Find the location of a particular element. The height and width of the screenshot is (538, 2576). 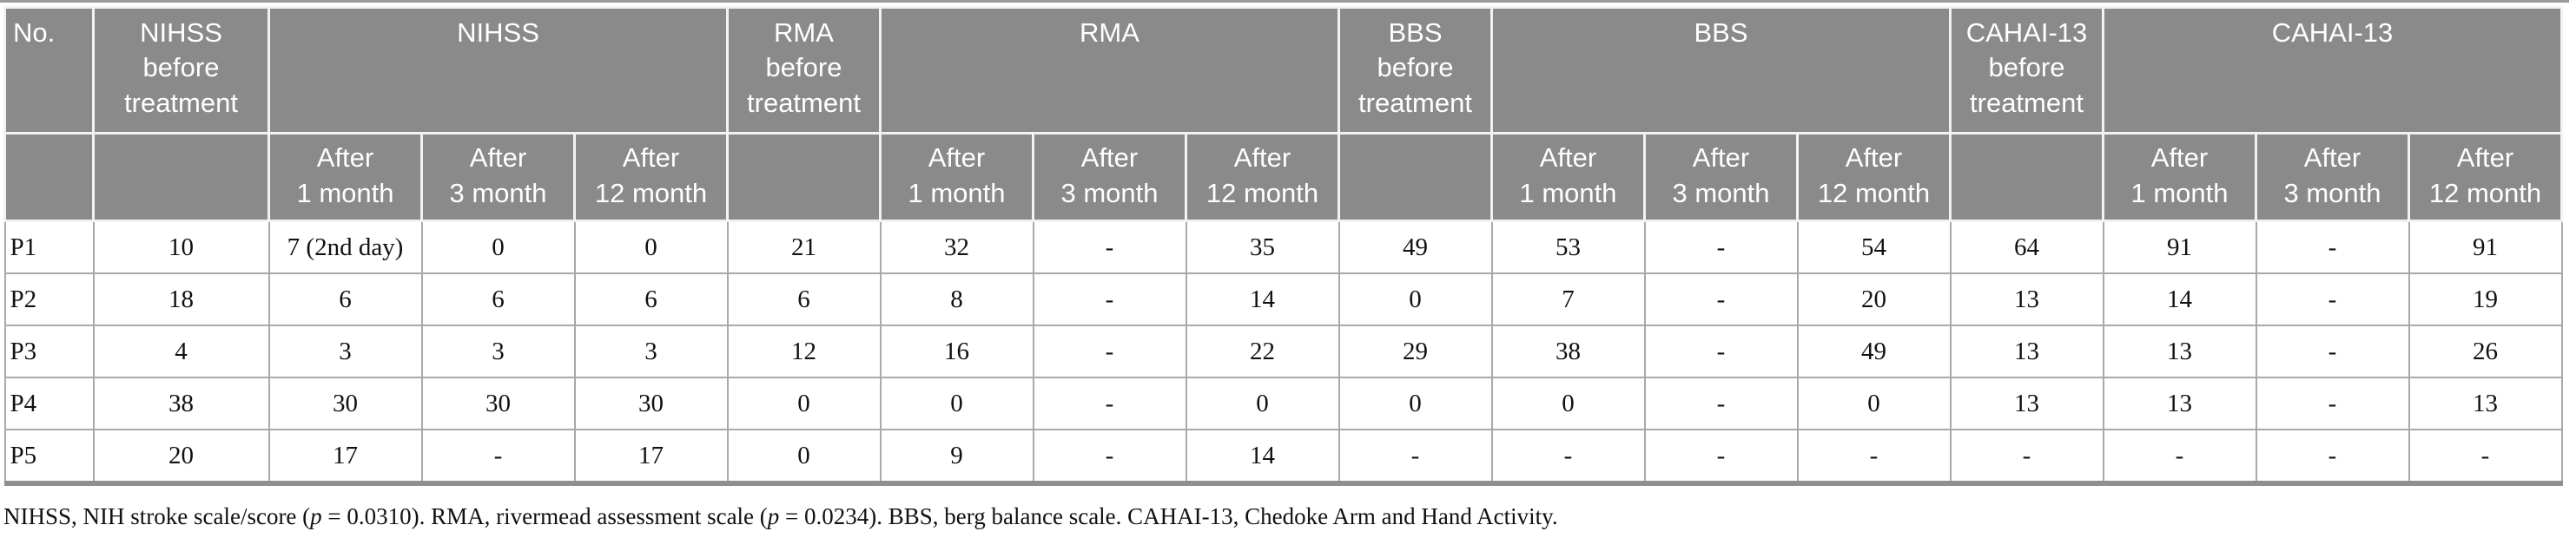

header-rma-after-3month: After 3 month is located at coordinates (1110, 177).